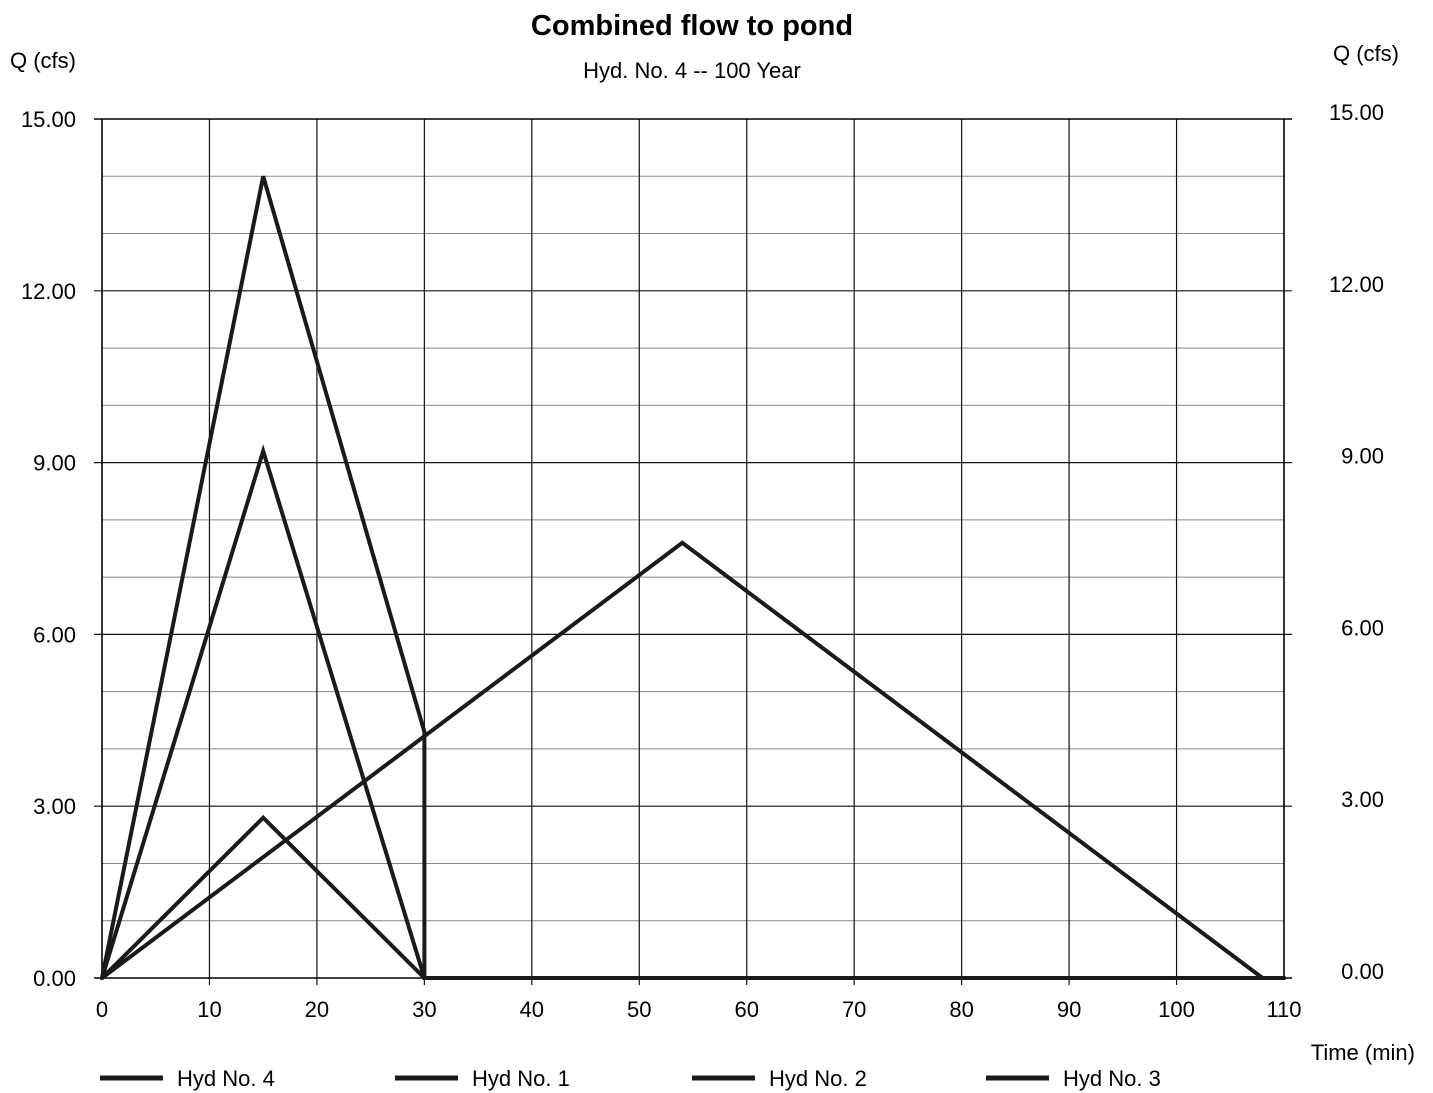 The height and width of the screenshot is (1093, 1433). What do you see at coordinates (424, 1009) in the screenshot?
I see `x-tick-label: 30` at bounding box center [424, 1009].